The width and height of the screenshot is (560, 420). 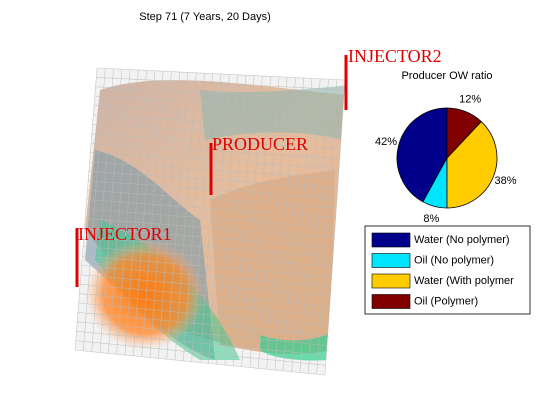 What do you see at coordinates (464, 281) in the screenshot?
I see `legend-label: Water (With polymer` at bounding box center [464, 281].